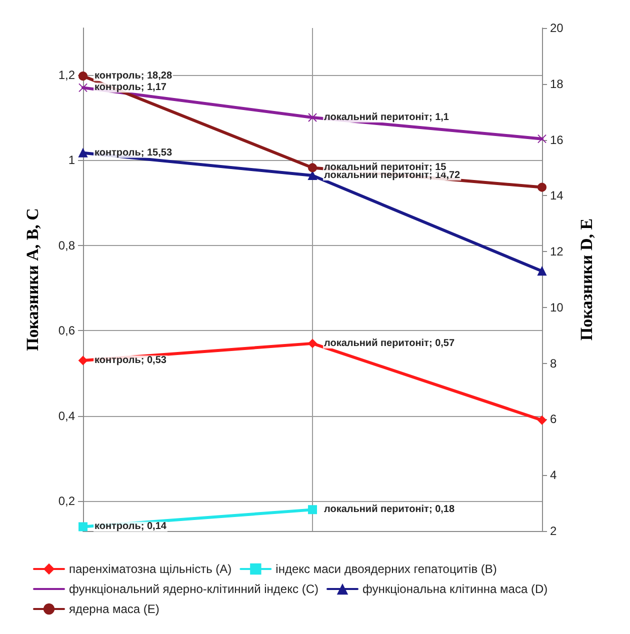  What do you see at coordinates (386, 569) in the screenshot?
I see `legend-label: індекс маси двоядерних гепатоцитів (B)` at bounding box center [386, 569].